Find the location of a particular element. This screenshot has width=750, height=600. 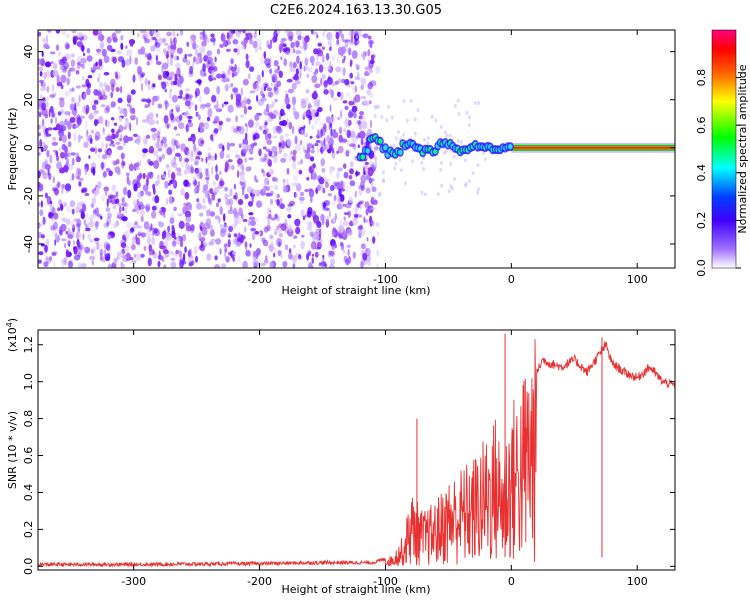

spectrogram-y-tick-label: 20 is located at coordinates (28, 100).